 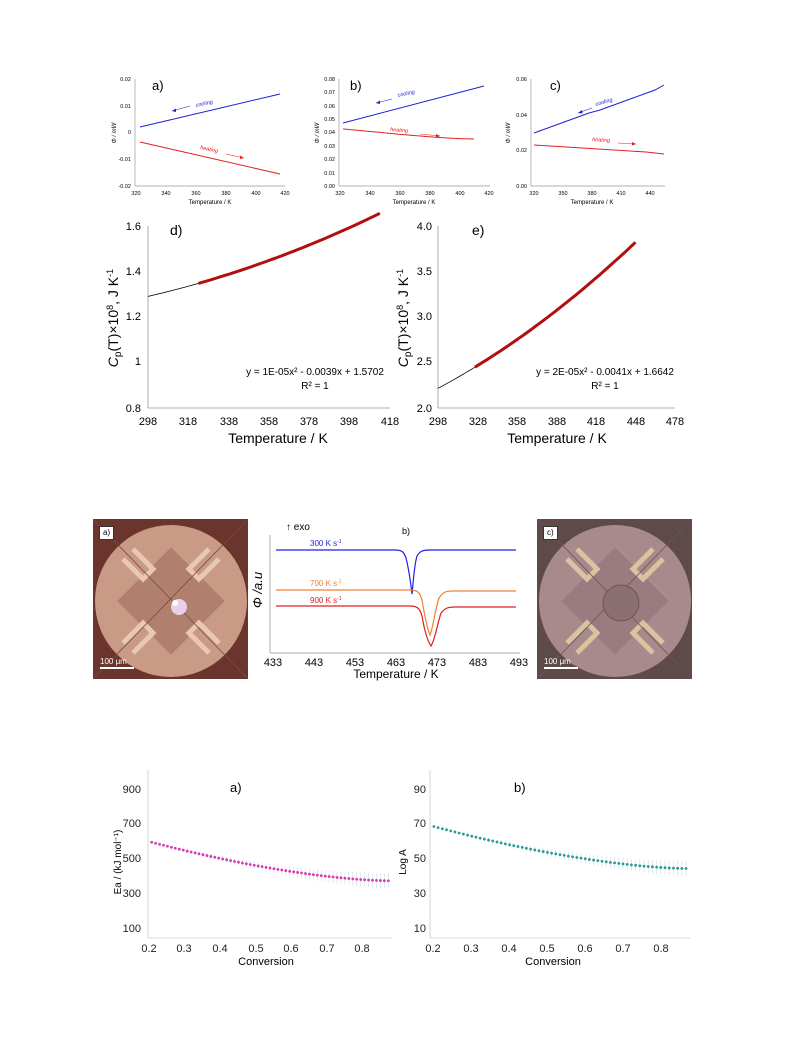 What do you see at coordinates (408, 134) in the screenshot?
I see `r1b-heating-line` at bounding box center [408, 134].